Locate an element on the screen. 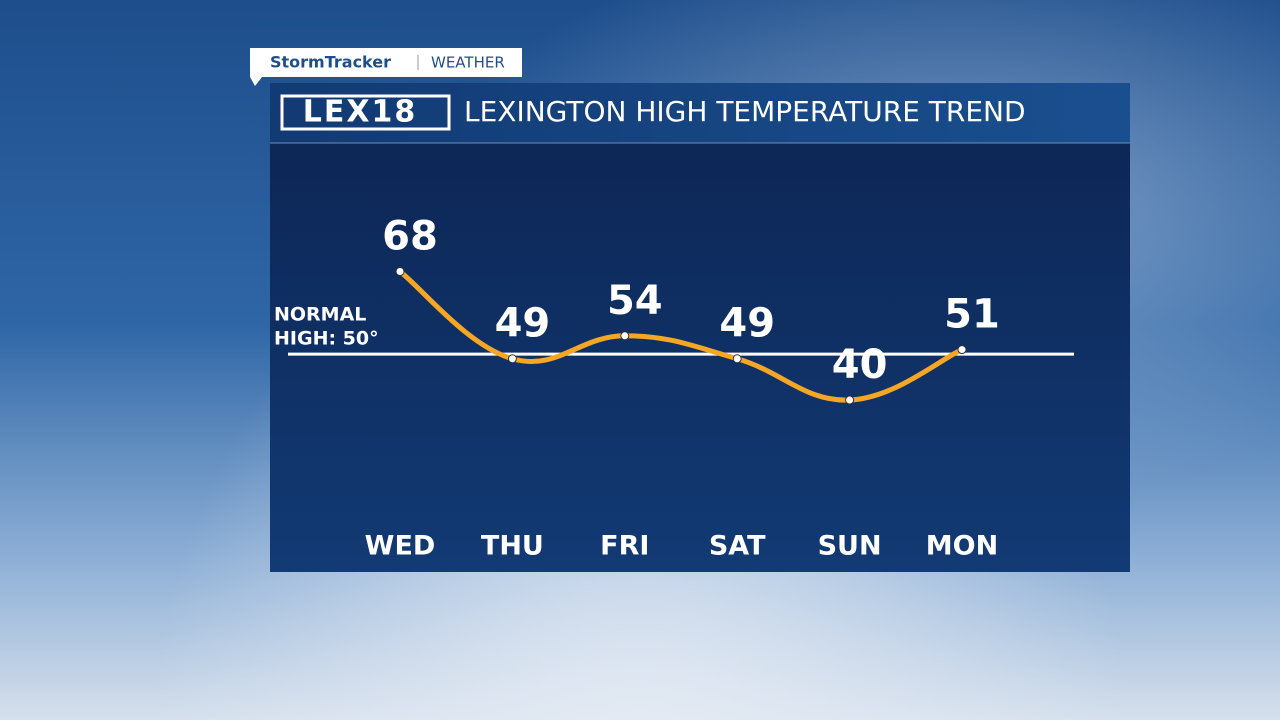 The image size is (1280, 720). logo: LEX18 is located at coordinates (360, 112).